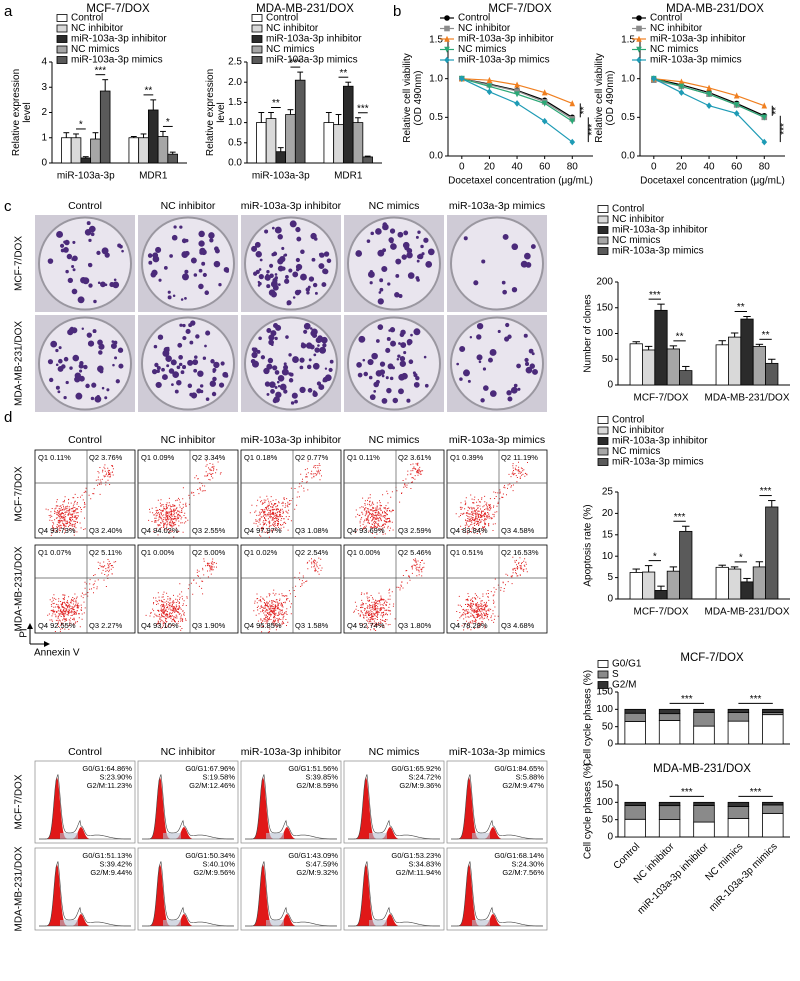  Describe the element at coordinates (214, 872) in the screenshot. I see `phase-label: G2/M:9.56%` at that location.